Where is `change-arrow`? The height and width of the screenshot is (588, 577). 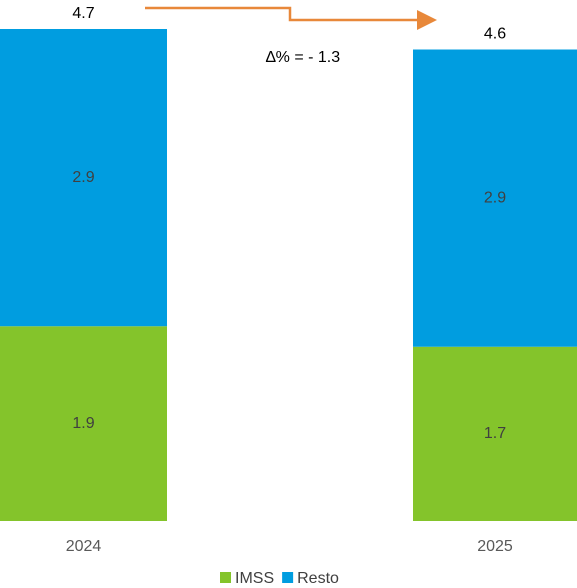
change-arrow is located at coordinates (291, 18).